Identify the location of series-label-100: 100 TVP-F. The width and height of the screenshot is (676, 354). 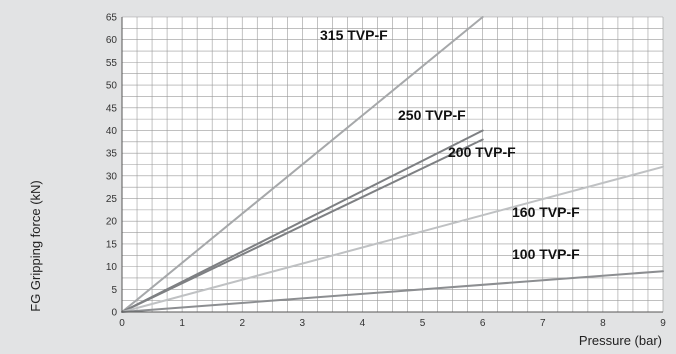
(546, 254).